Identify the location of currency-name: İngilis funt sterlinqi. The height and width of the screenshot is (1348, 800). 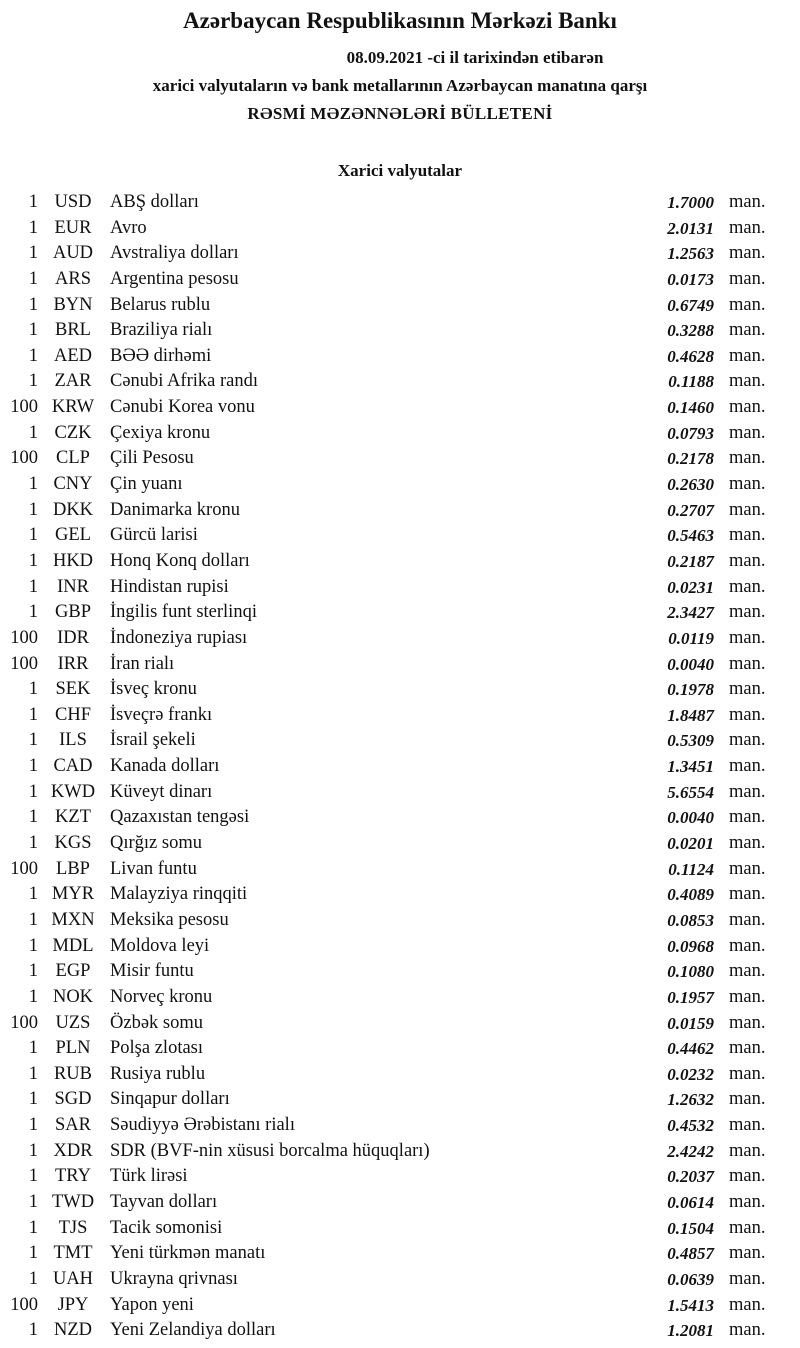
(183, 612).